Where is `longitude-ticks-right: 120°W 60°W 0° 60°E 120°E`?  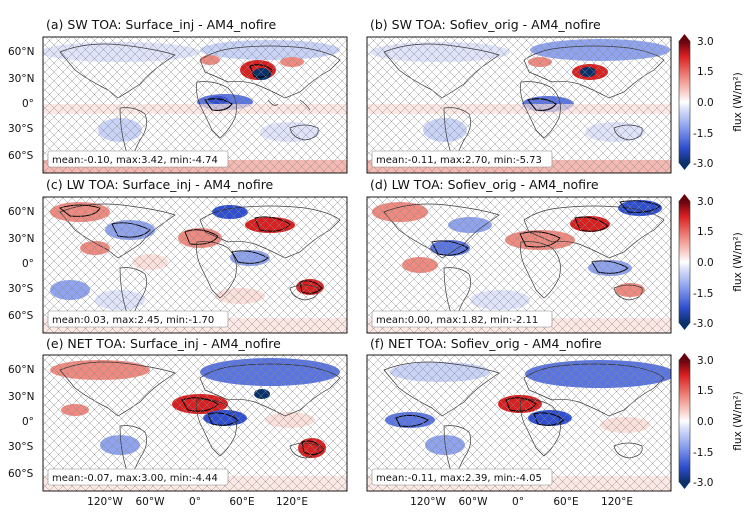 longitude-ticks-right: 120°W 60°W 0° 60°E 120°E is located at coordinates (521, 502).